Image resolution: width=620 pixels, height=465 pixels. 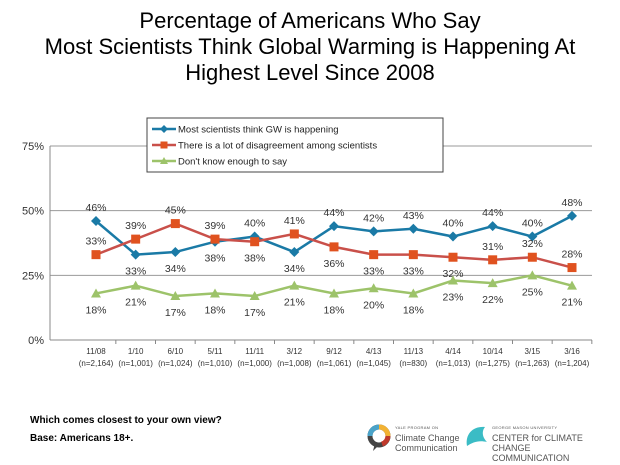 I want to click on legend-marker-diamond, so click(x=164, y=129).